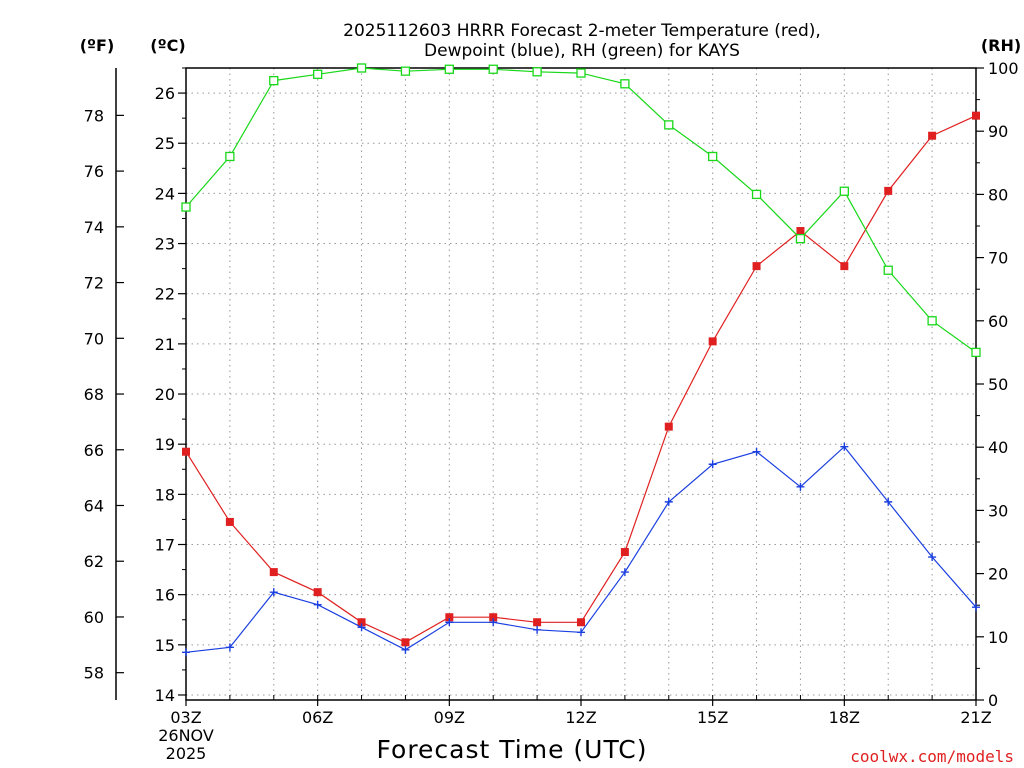 The height and width of the screenshot is (768, 1024). I want to click on celsius-tick-label: 20, so click(165, 394).